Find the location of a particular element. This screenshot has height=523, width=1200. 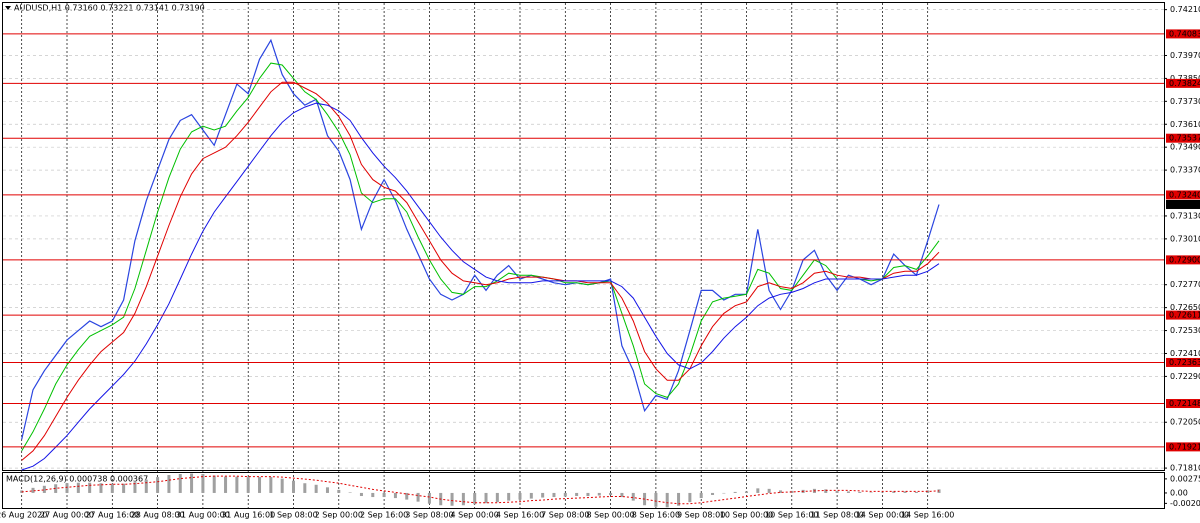

x-tick-label: 26 Aug 2020 is located at coordinates (23, 515).